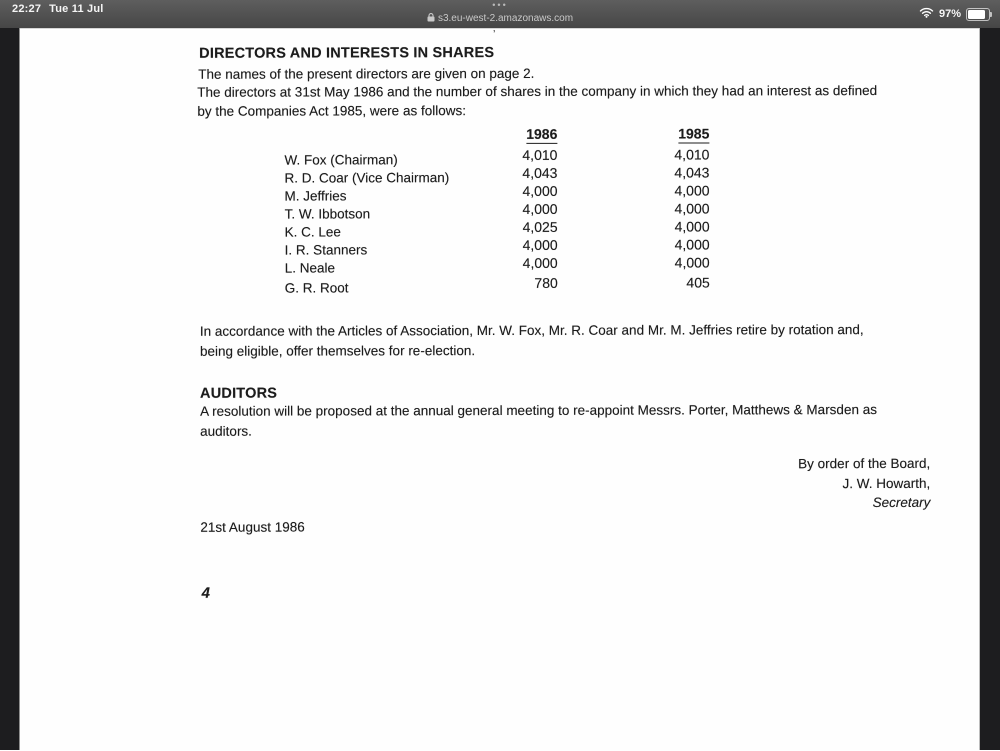 Image resolution: width=1000 pixels, height=751 pixels. I want to click on table-header-1986: 1986, so click(542, 134).